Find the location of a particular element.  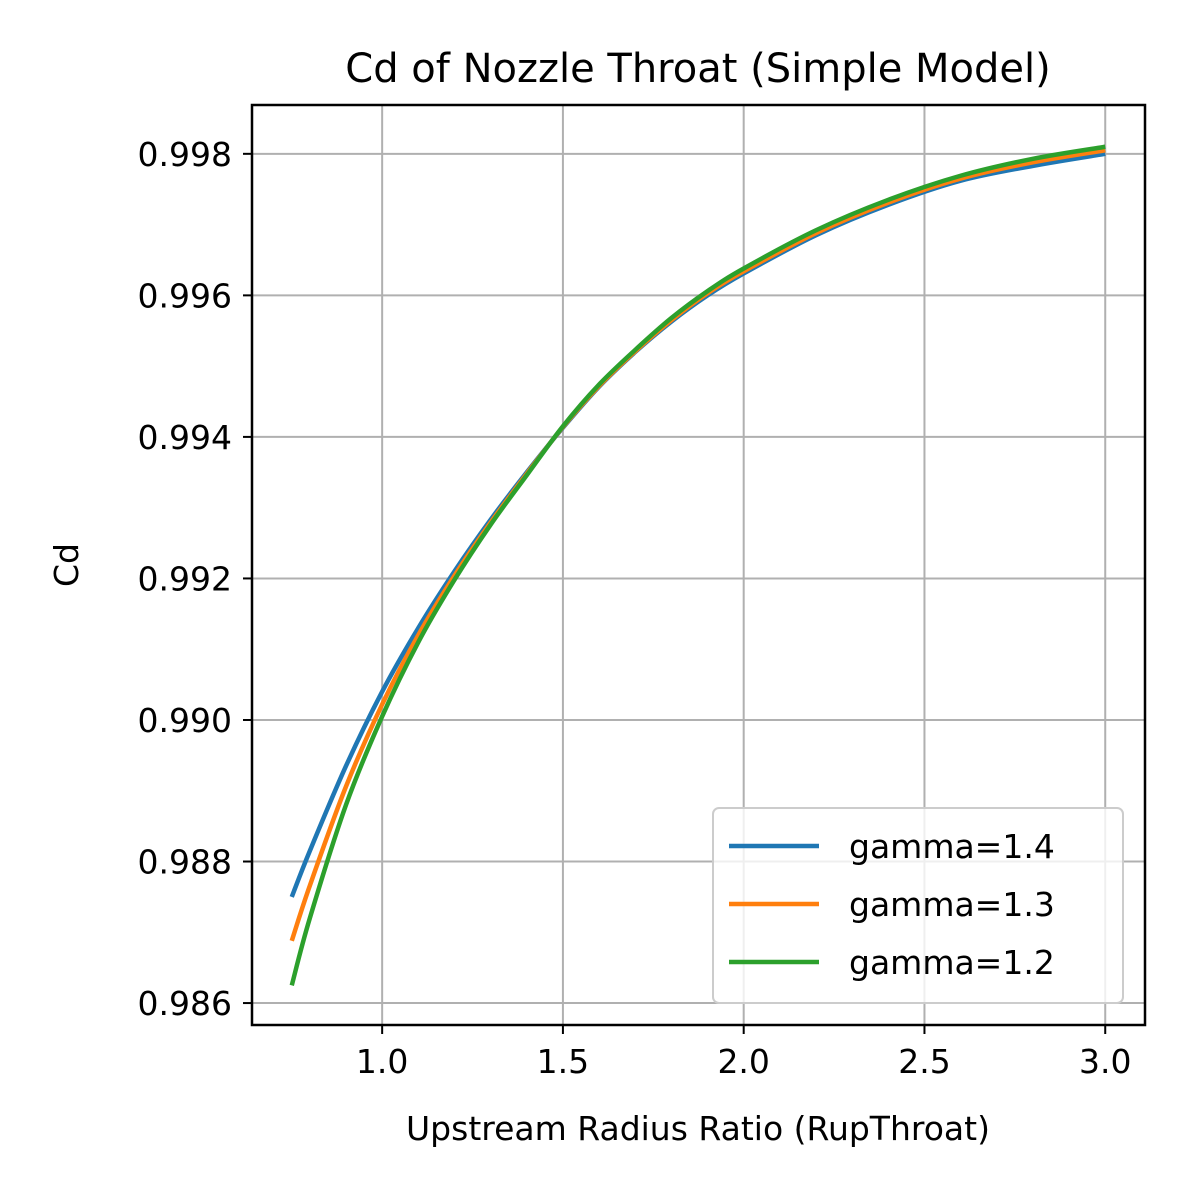

y-tick-label: 0.994 is located at coordinates (185, 437).